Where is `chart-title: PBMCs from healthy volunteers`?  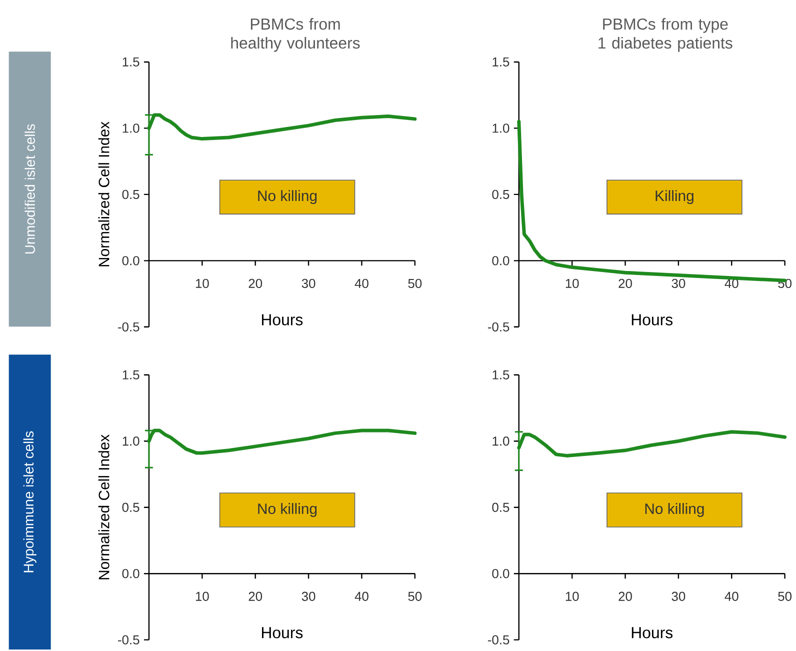 chart-title: PBMCs from healthy volunteers is located at coordinates (295, 35).